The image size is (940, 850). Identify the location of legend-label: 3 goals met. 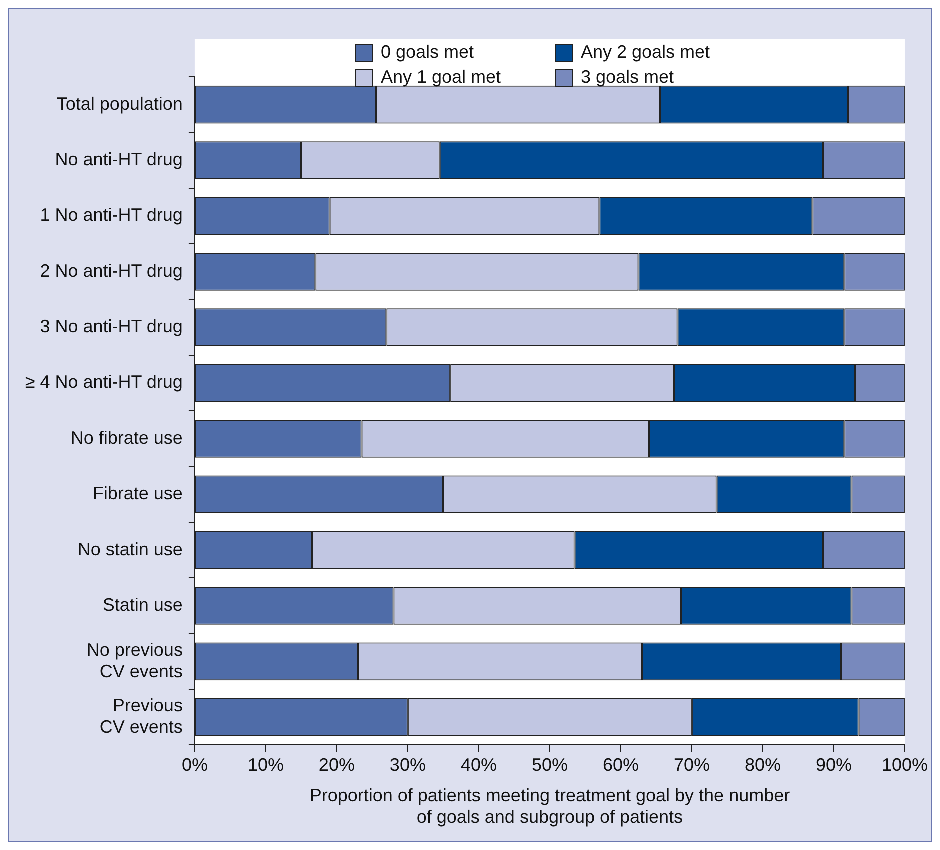
(627, 77).